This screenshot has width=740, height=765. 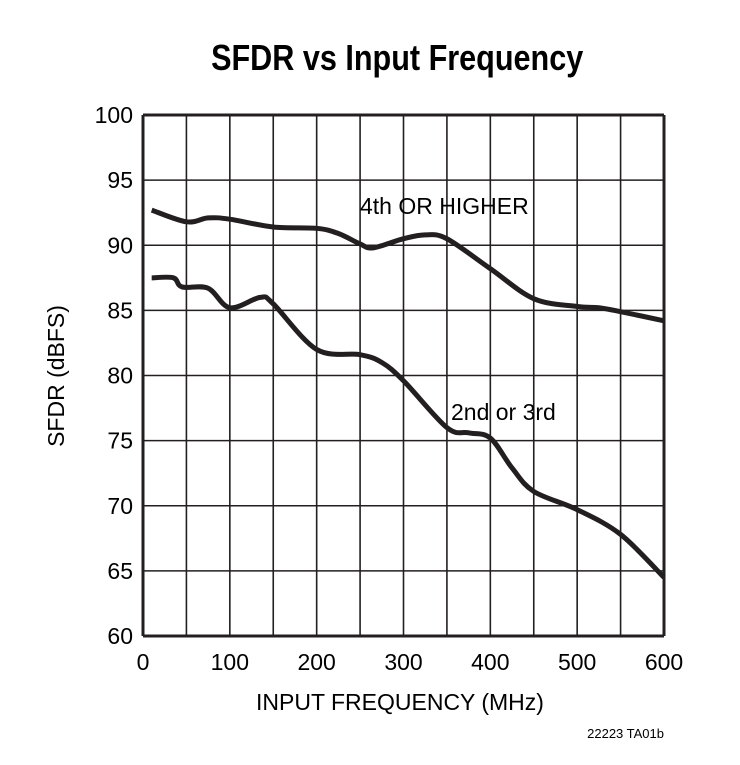 What do you see at coordinates (120, 571) in the screenshot?
I see `y-tick-label: 65` at bounding box center [120, 571].